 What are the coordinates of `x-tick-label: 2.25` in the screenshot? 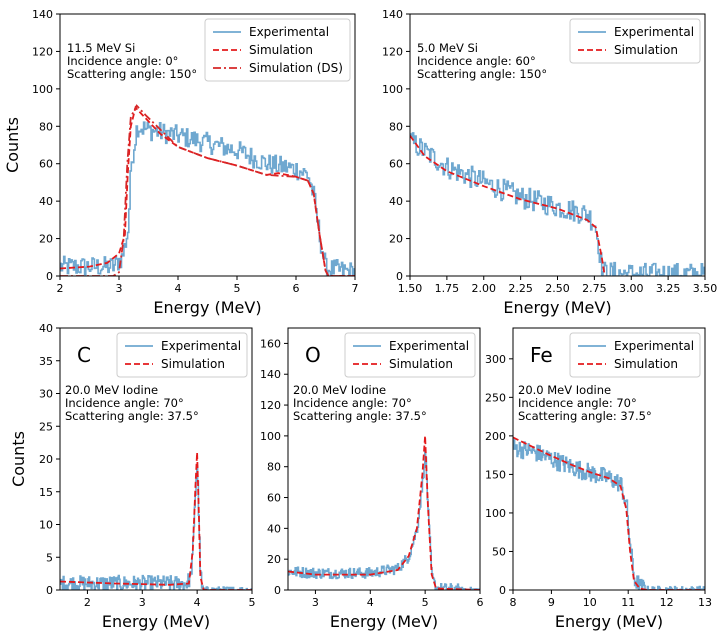 It's located at (520, 288).